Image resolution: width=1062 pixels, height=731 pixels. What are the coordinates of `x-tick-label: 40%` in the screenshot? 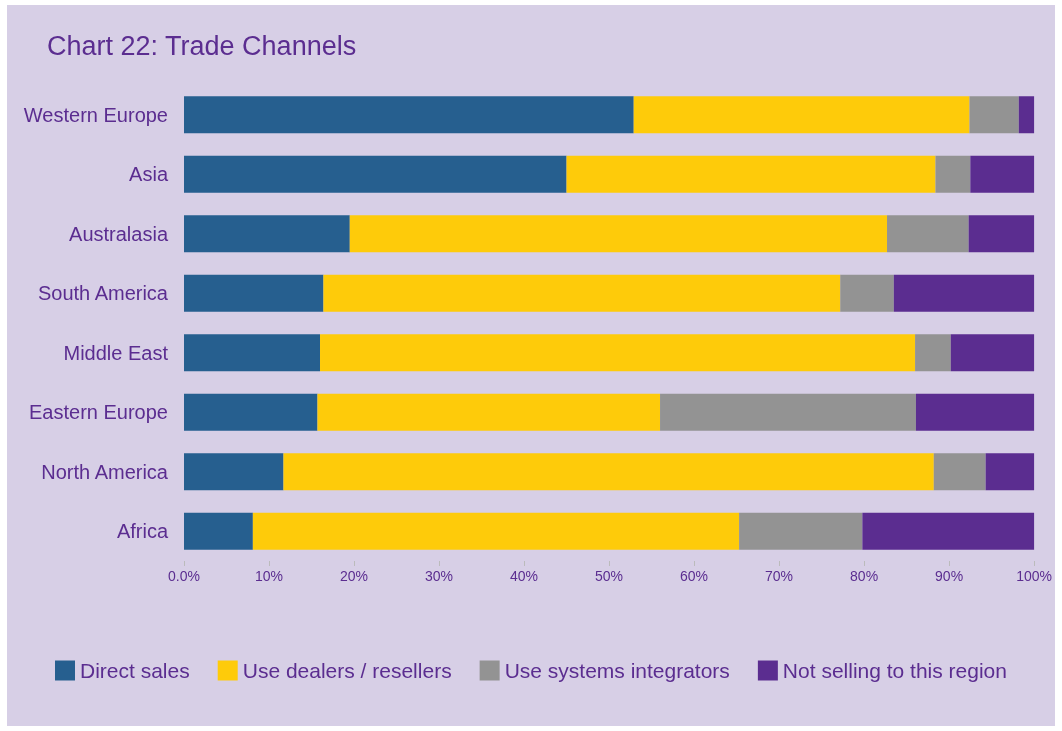 It's located at (524, 576).